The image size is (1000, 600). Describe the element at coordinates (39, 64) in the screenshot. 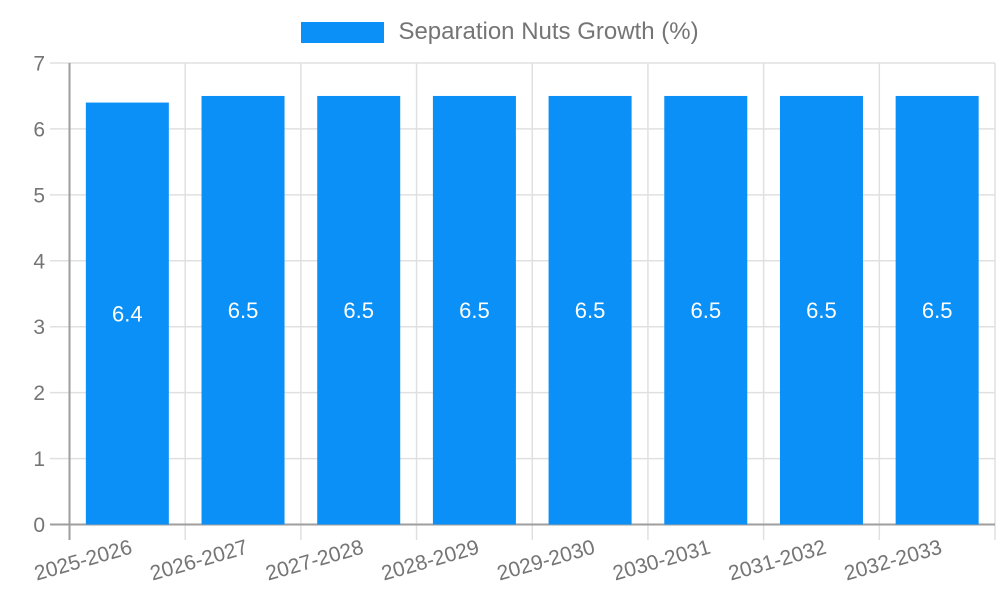

I see `y-axis-tick-label: 7` at that location.